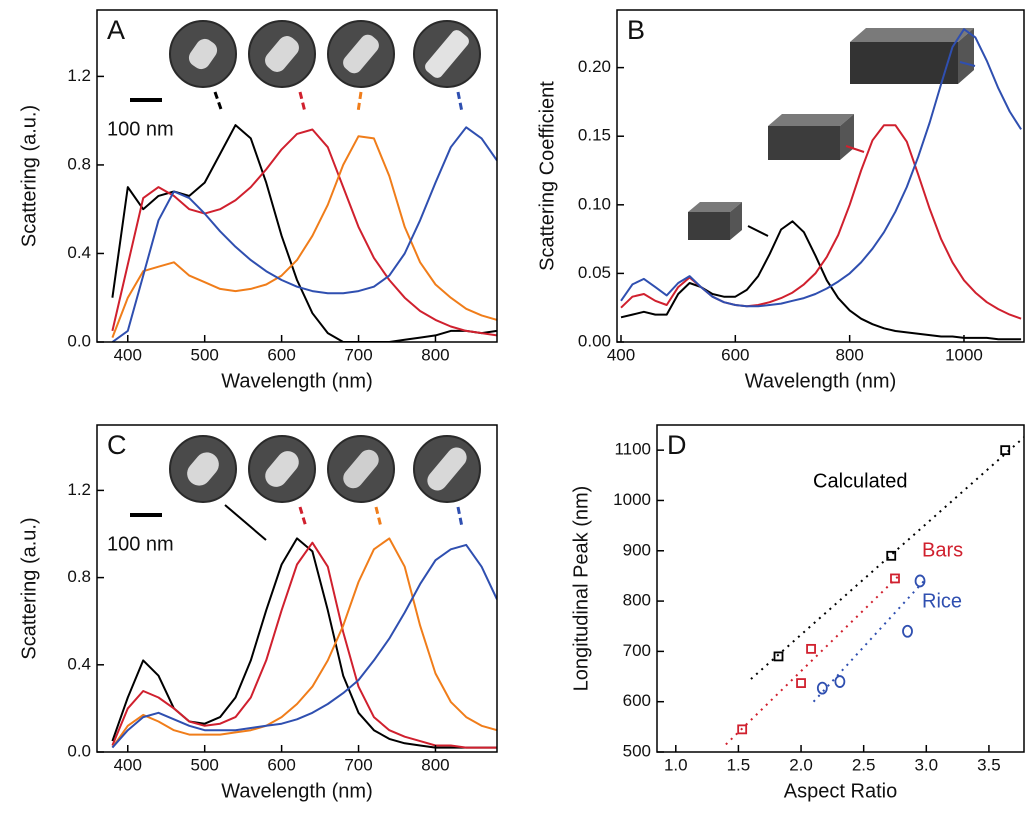 The height and width of the screenshot is (815, 1026). What do you see at coordinates (117, 445) in the screenshot?
I see `panel-label: C` at bounding box center [117, 445].